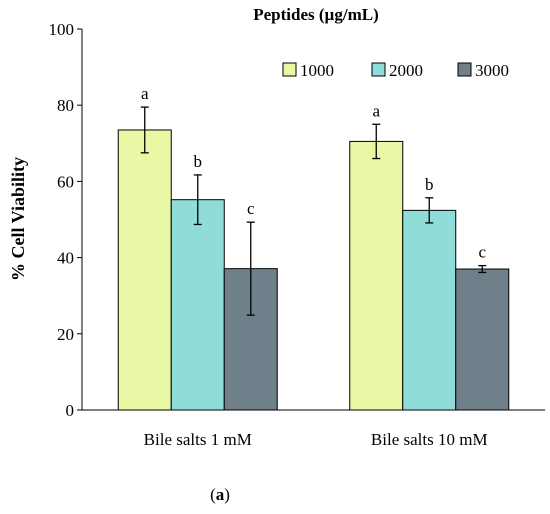 The width and height of the screenshot is (550, 514). What do you see at coordinates (492, 70) in the screenshot?
I see `legend-label: 3000` at bounding box center [492, 70].